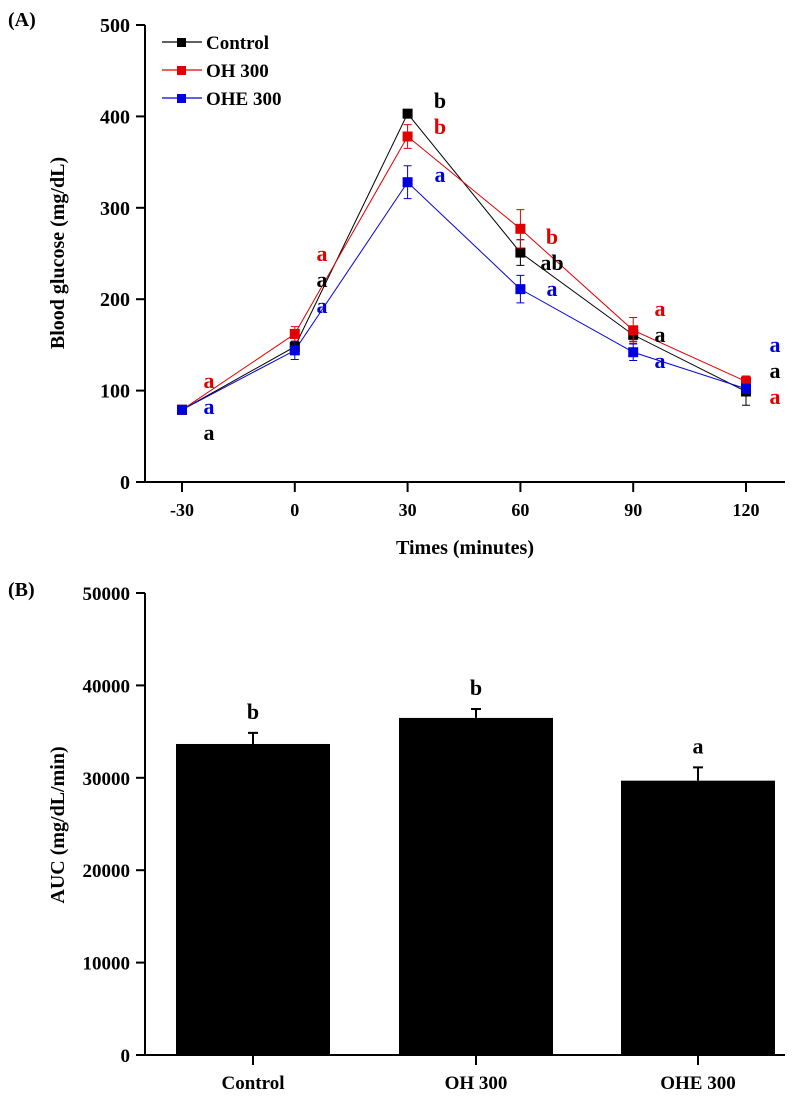 Image resolution: width=800 pixels, height=1097 pixels. Describe the element at coordinates (476, 1083) in the screenshot. I see `x-tick-label: OH 300` at that location.